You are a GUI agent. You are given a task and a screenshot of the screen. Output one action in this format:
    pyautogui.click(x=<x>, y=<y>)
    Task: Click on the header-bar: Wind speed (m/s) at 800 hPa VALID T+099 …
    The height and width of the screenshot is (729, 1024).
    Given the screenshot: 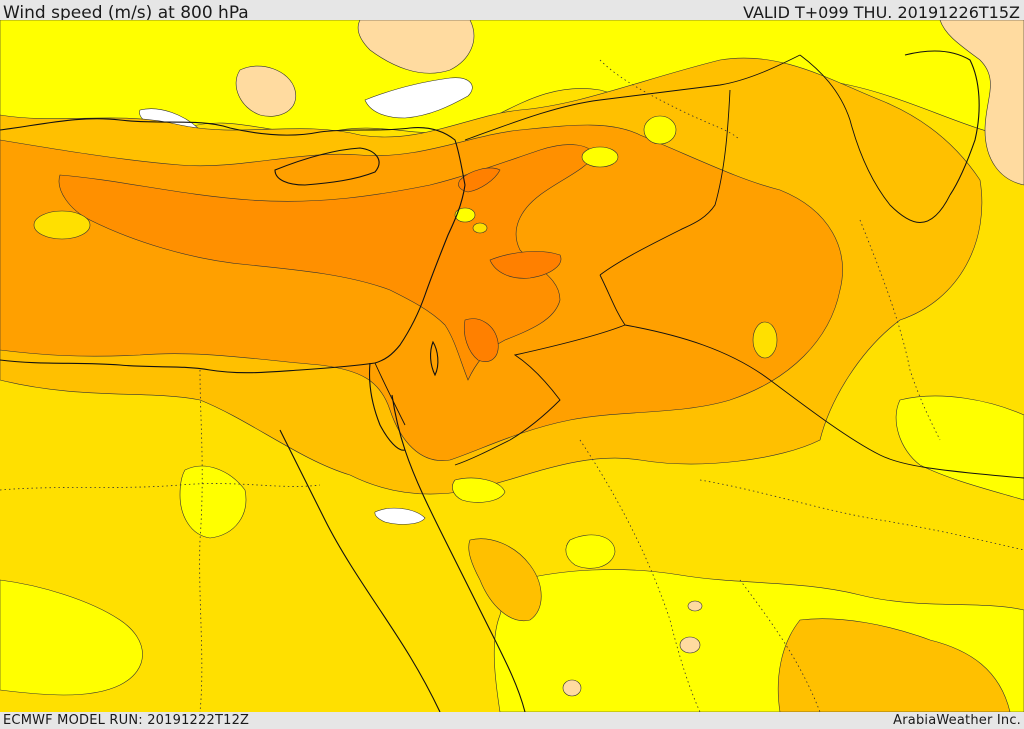 What is the action you would take?
    pyautogui.click(x=512, y=11)
    